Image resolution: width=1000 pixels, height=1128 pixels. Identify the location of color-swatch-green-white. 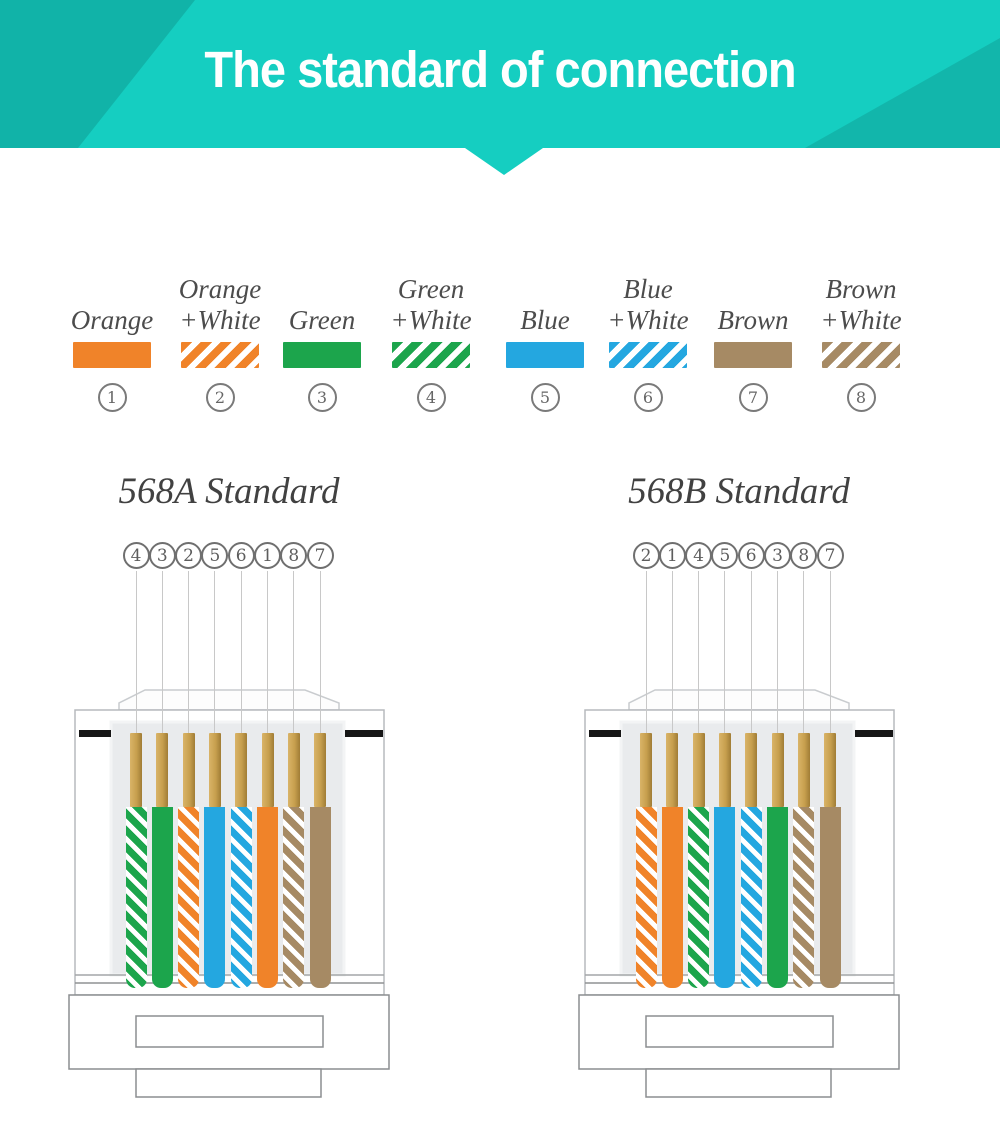
(431, 355).